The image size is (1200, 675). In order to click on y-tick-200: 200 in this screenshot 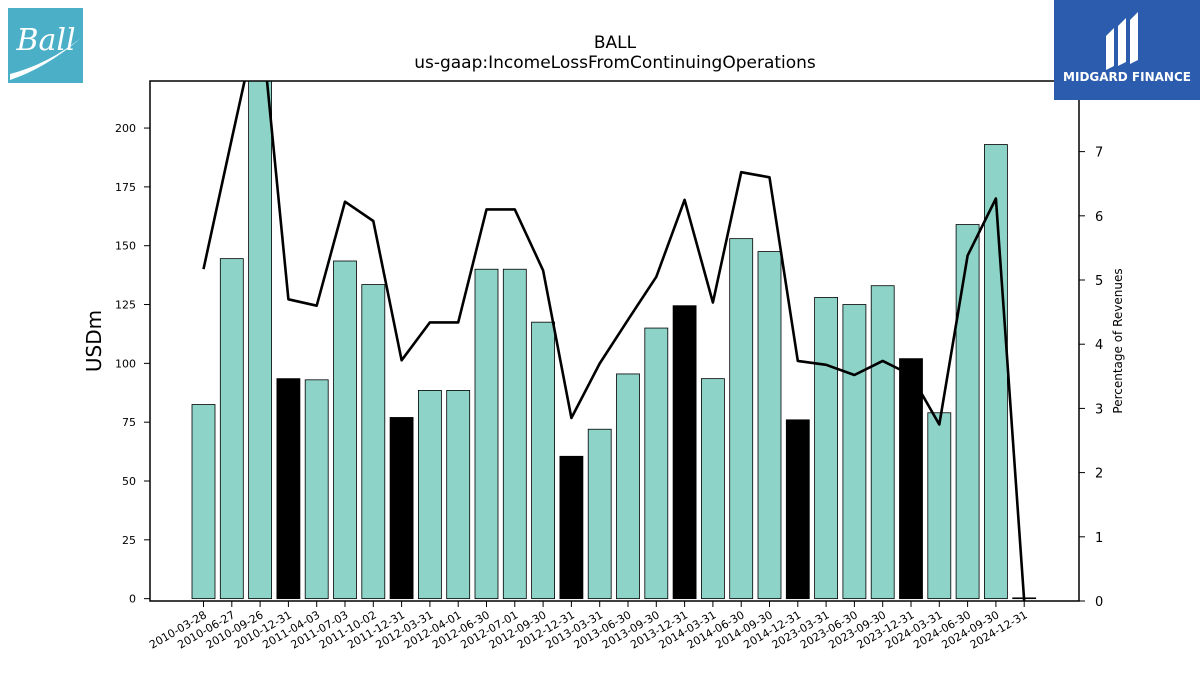, I will do `click(125, 128)`.